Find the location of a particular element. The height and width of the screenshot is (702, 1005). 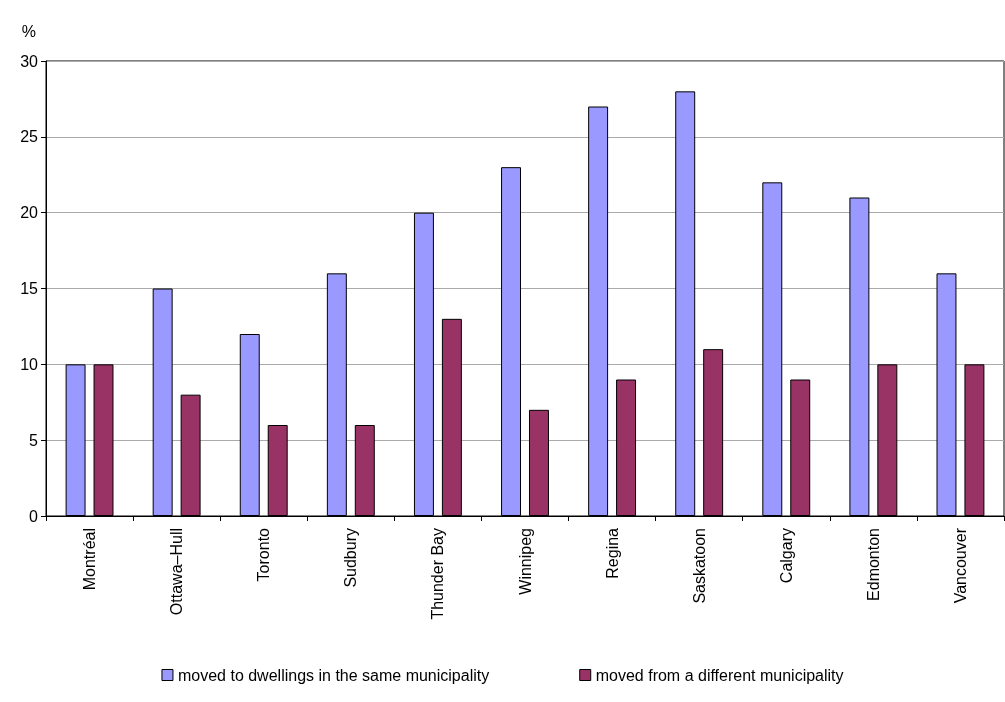

x-tick-label: Sudbury is located at coordinates (351, 558).